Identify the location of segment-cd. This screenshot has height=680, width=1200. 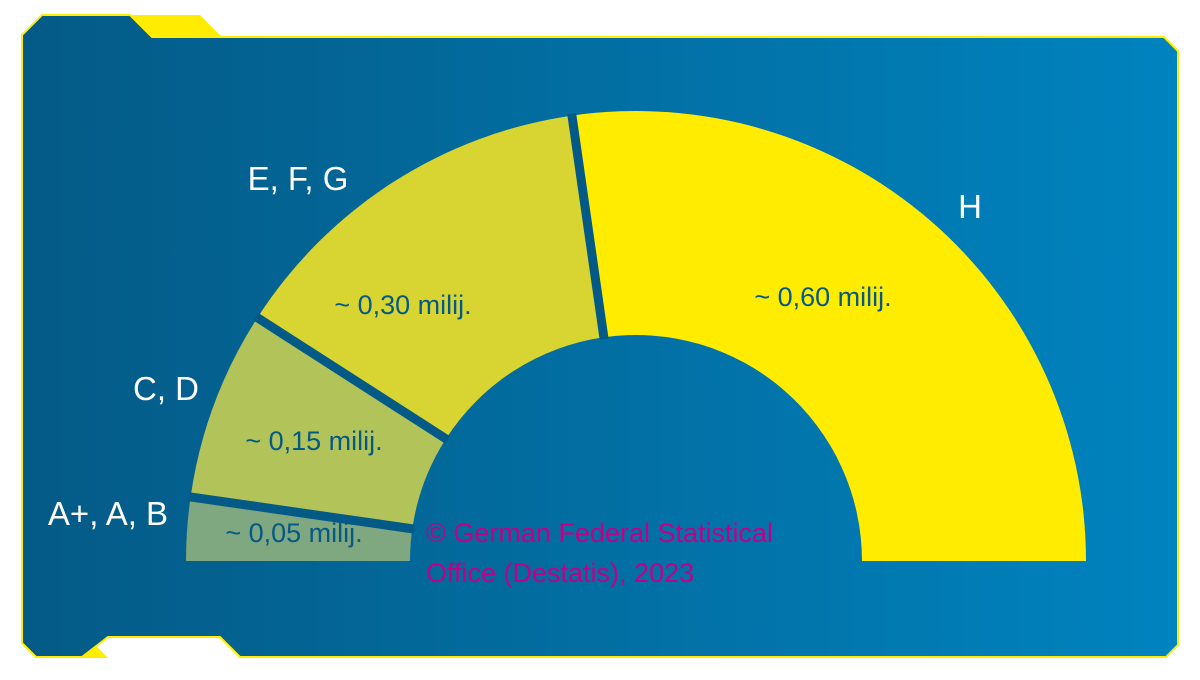
(318, 423).